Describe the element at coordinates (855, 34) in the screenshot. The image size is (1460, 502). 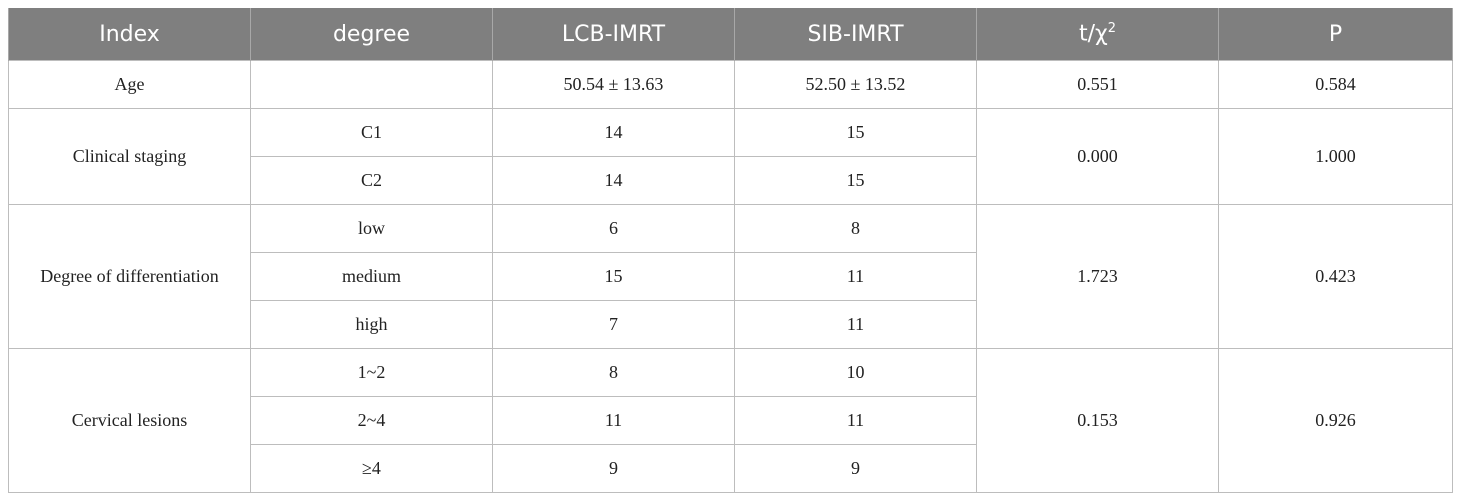
I see `header-sib-imrt: SIB-IMRT` at that location.